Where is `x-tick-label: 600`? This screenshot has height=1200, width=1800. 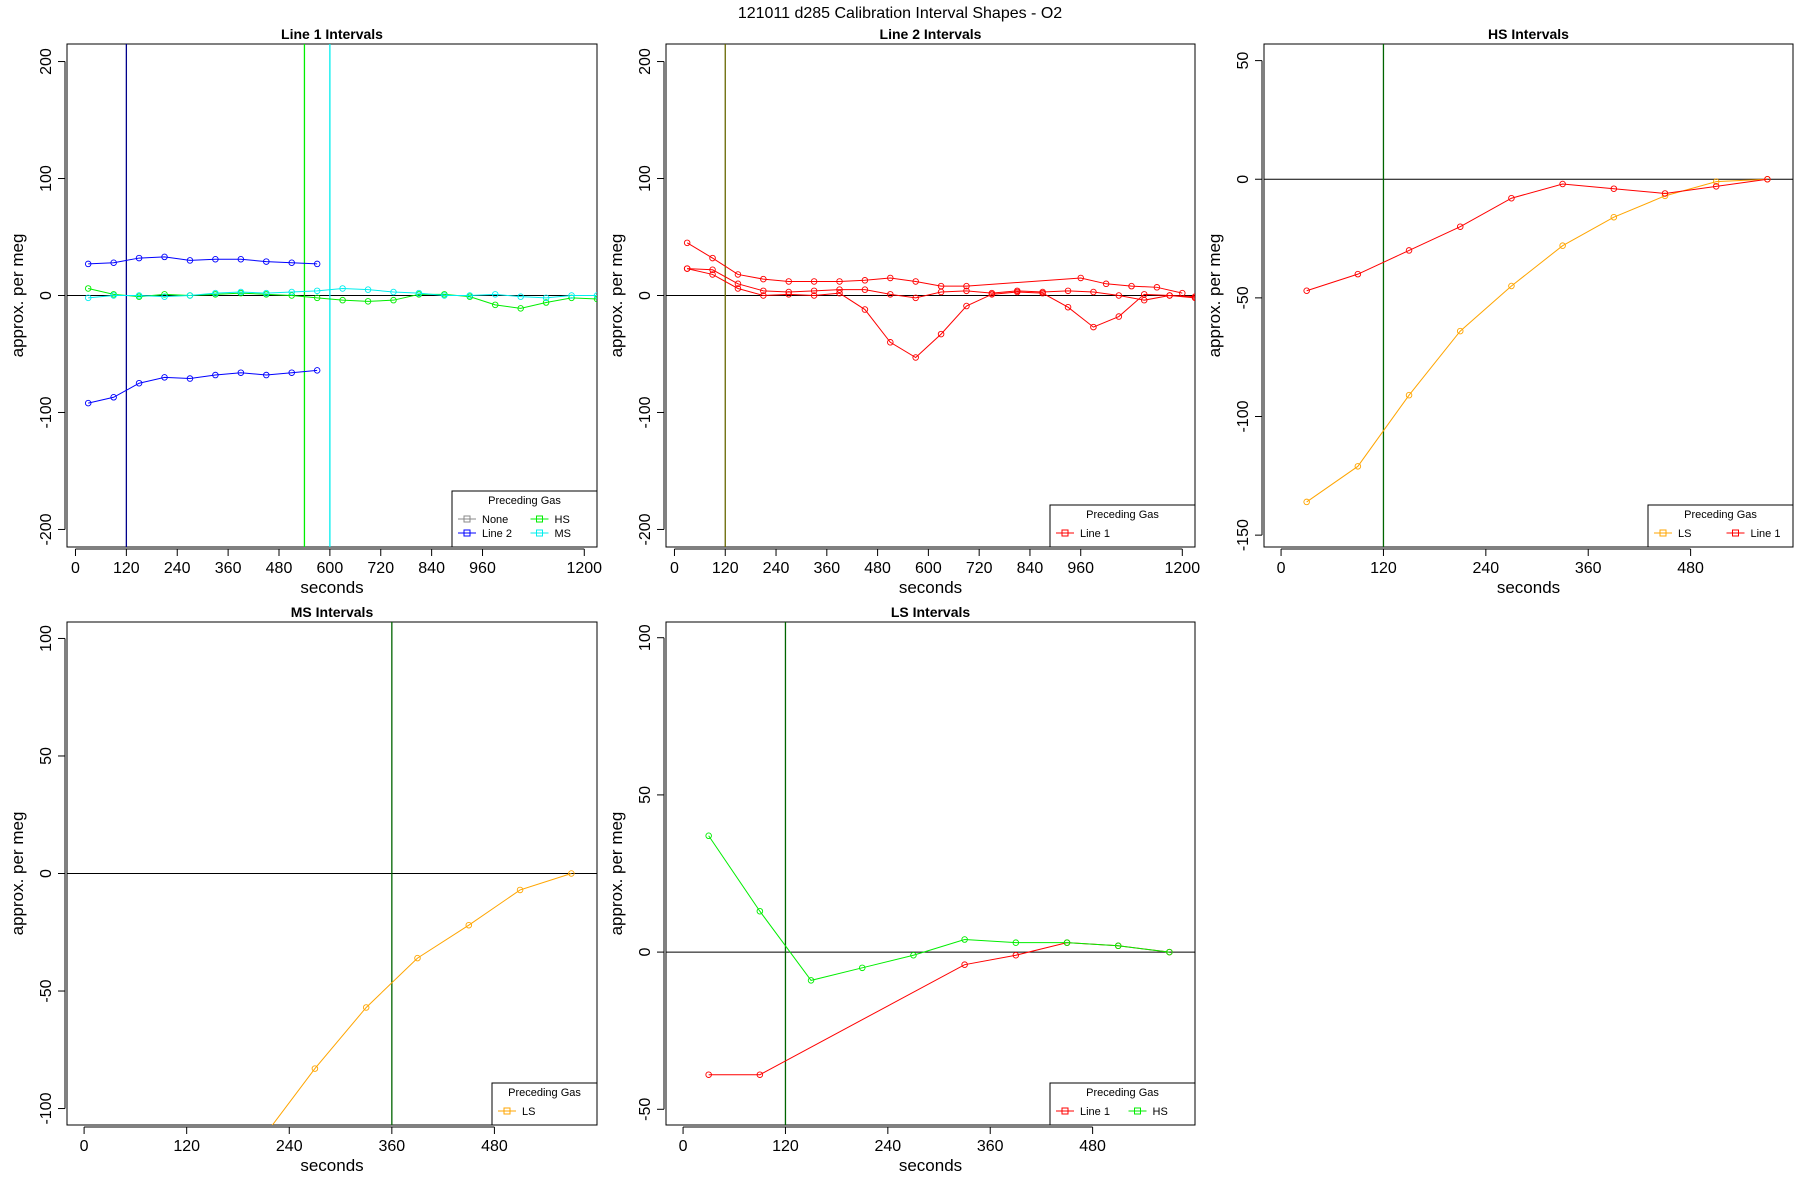
x-tick-label: 600 is located at coordinates (928, 568).